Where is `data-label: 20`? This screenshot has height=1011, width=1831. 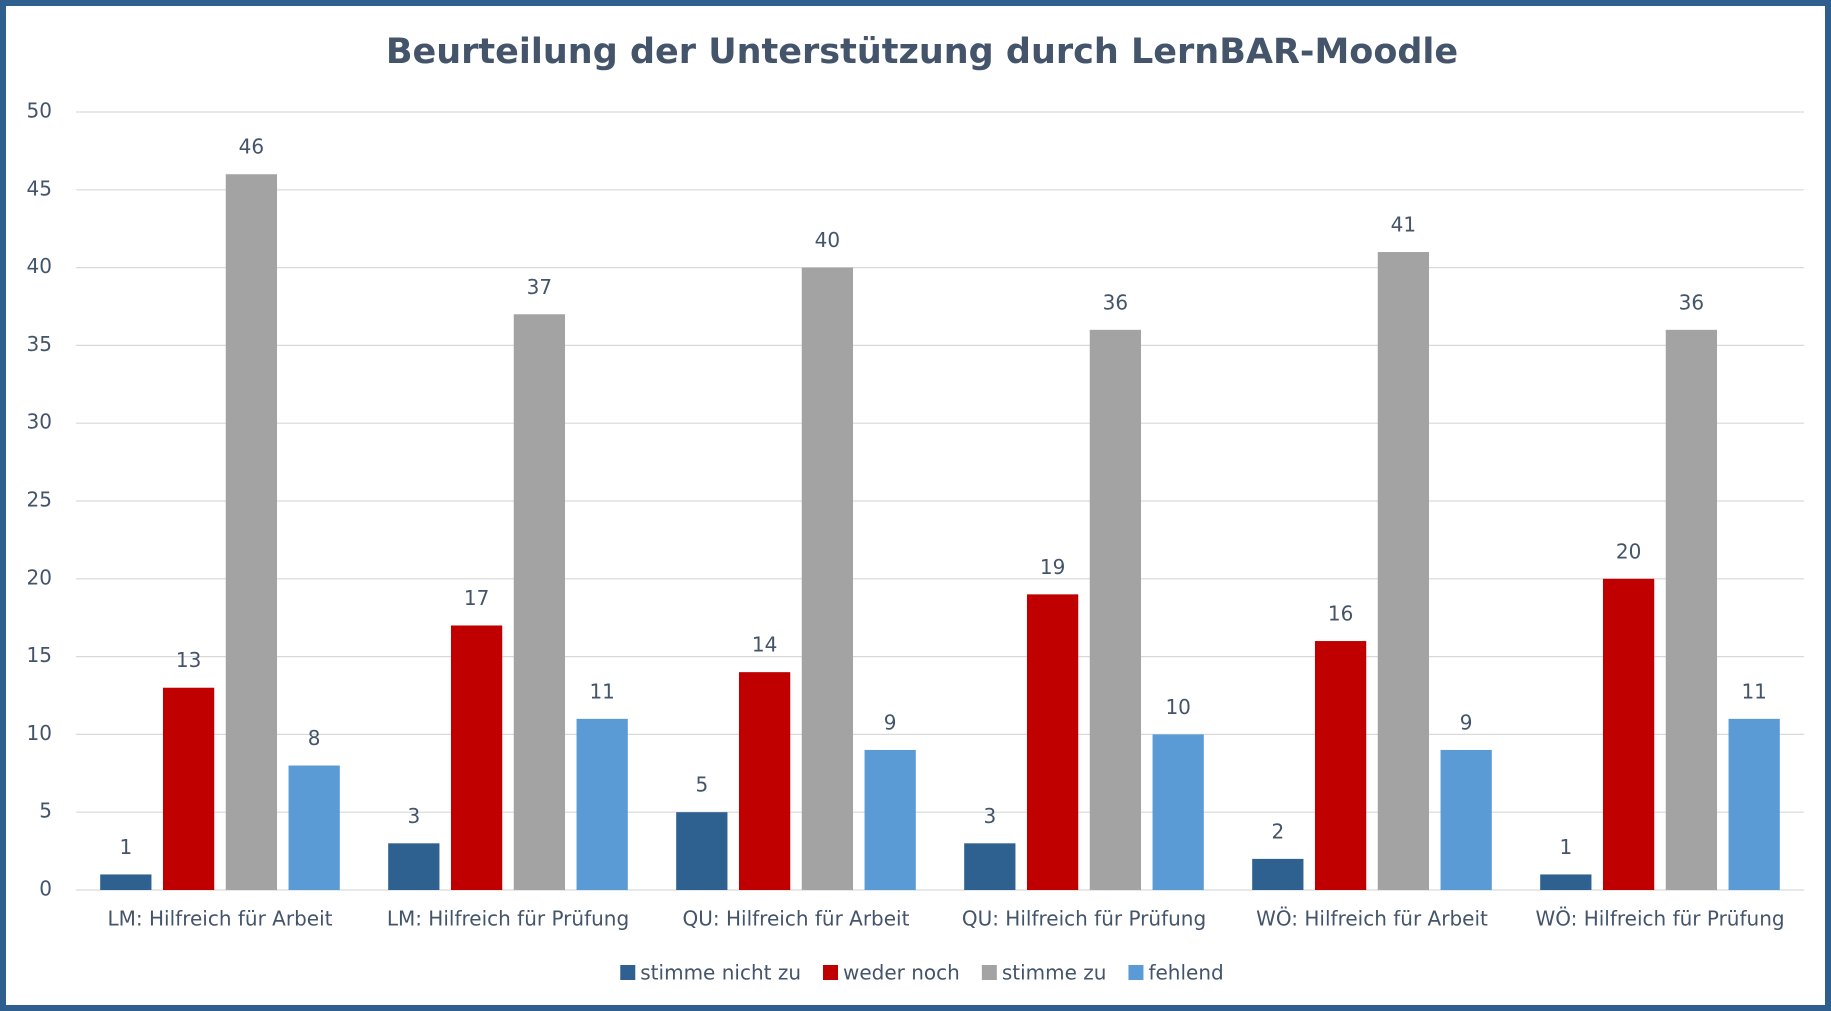 data-label: 20 is located at coordinates (1628, 551).